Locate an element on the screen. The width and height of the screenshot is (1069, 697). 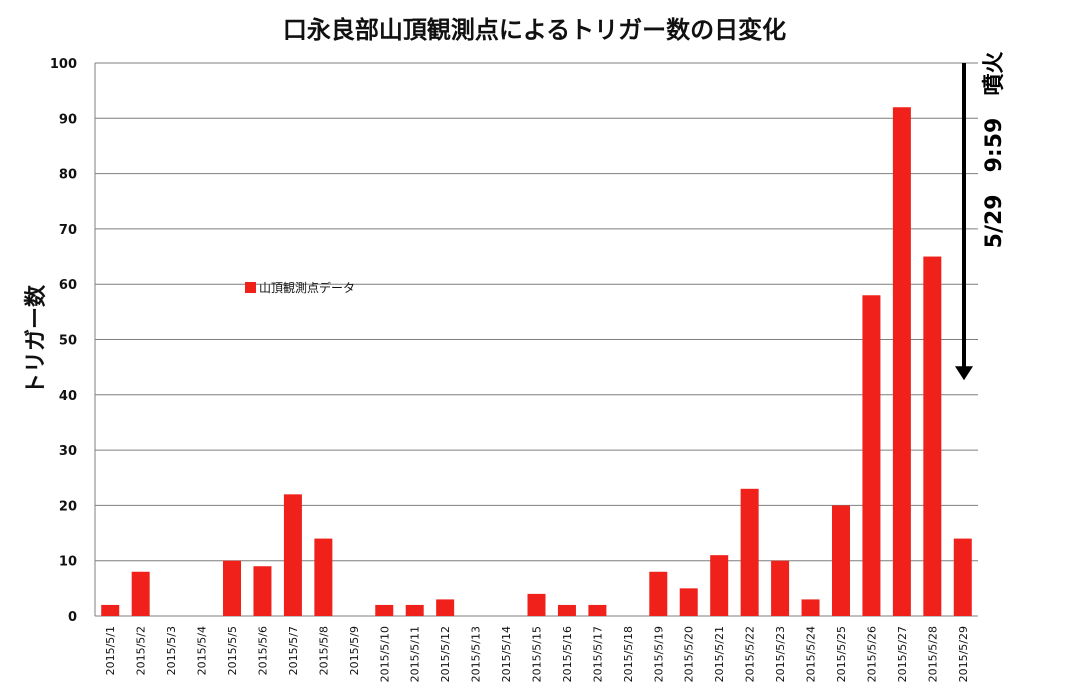
x-tick-label: 2015/5/23 is located at coordinates (780, 654).